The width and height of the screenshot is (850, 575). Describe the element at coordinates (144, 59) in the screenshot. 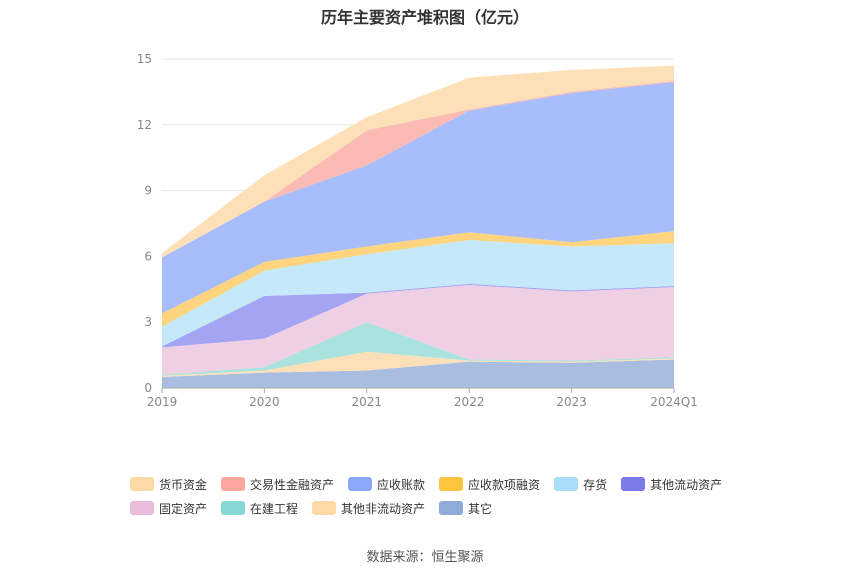

I see `y-tick-label: 15` at that location.